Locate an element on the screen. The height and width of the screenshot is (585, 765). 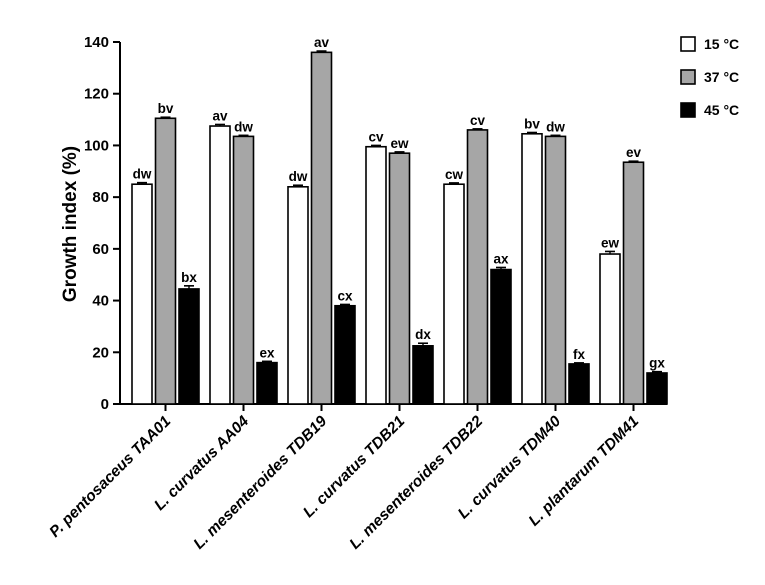
y-axis-title: Growth index (%) is located at coordinates (70, 224).